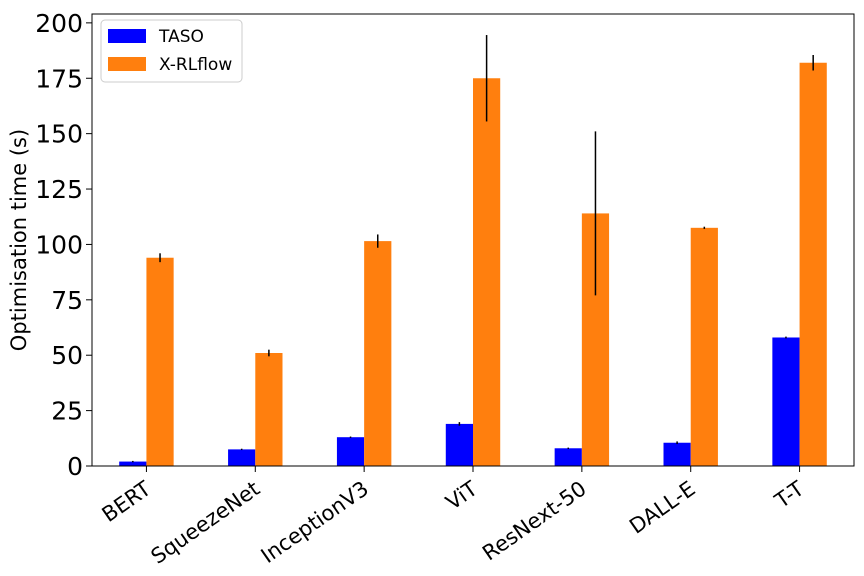  I want to click on legend: TASO X-RLflow, so click(171, 51).